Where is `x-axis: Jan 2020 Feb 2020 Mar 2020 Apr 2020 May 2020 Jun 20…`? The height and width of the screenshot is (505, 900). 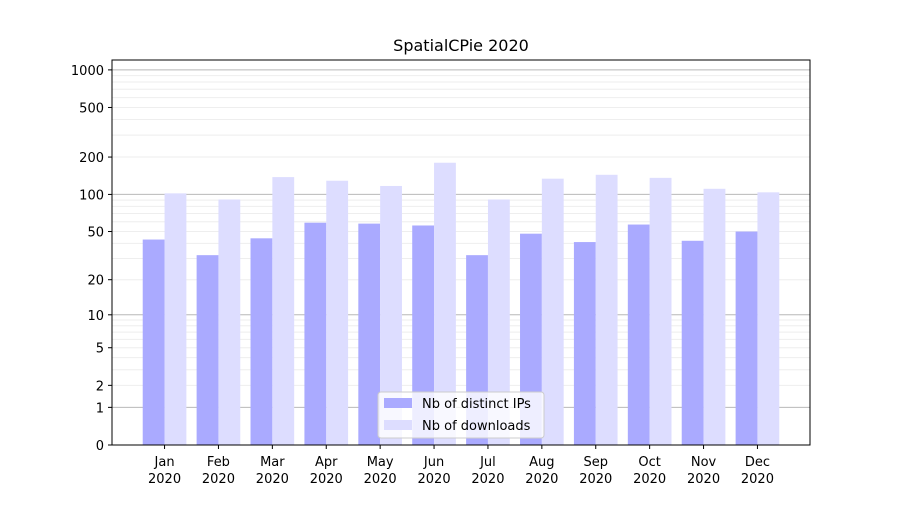 x-axis: Jan 2020 Feb 2020 Mar 2020 Apr 2020 May 2020 Jun 20… is located at coordinates (461, 466).